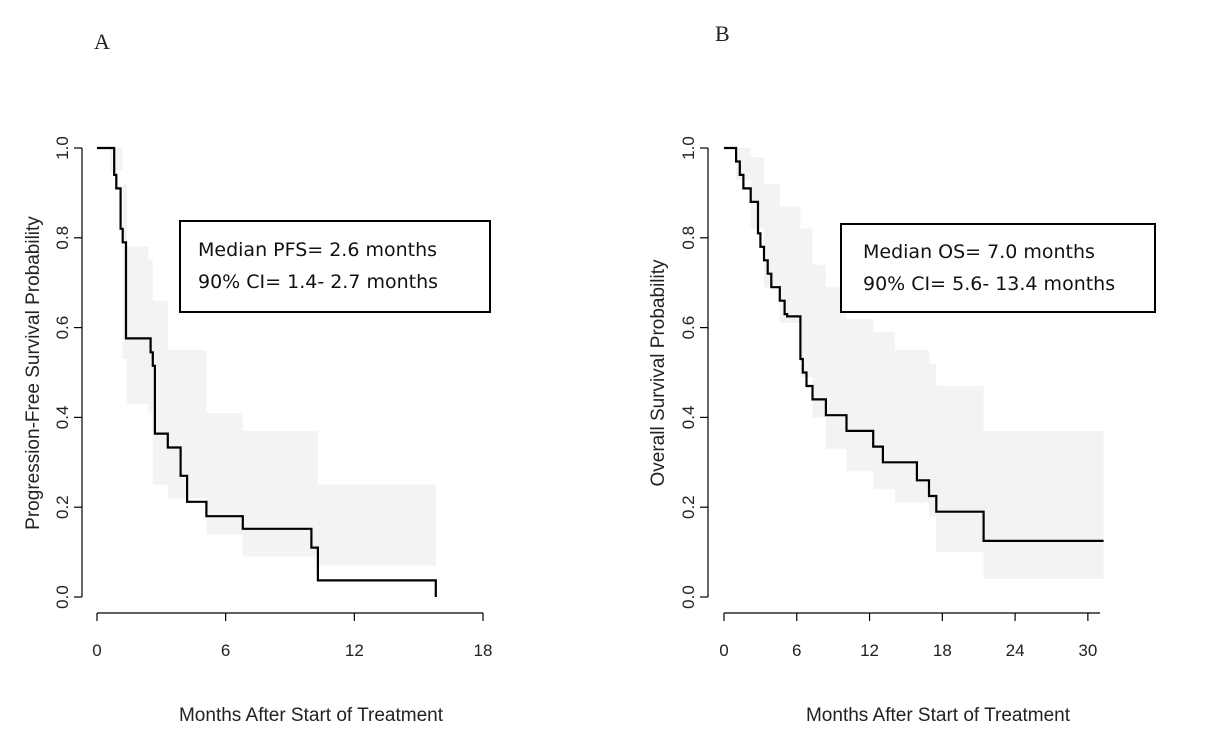 The height and width of the screenshot is (745, 1208). What do you see at coordinates (908, 636) in the screenshot?
I see `x-ticks-b: 0 6 12 18 24 30` at bounding box center [908, 636].